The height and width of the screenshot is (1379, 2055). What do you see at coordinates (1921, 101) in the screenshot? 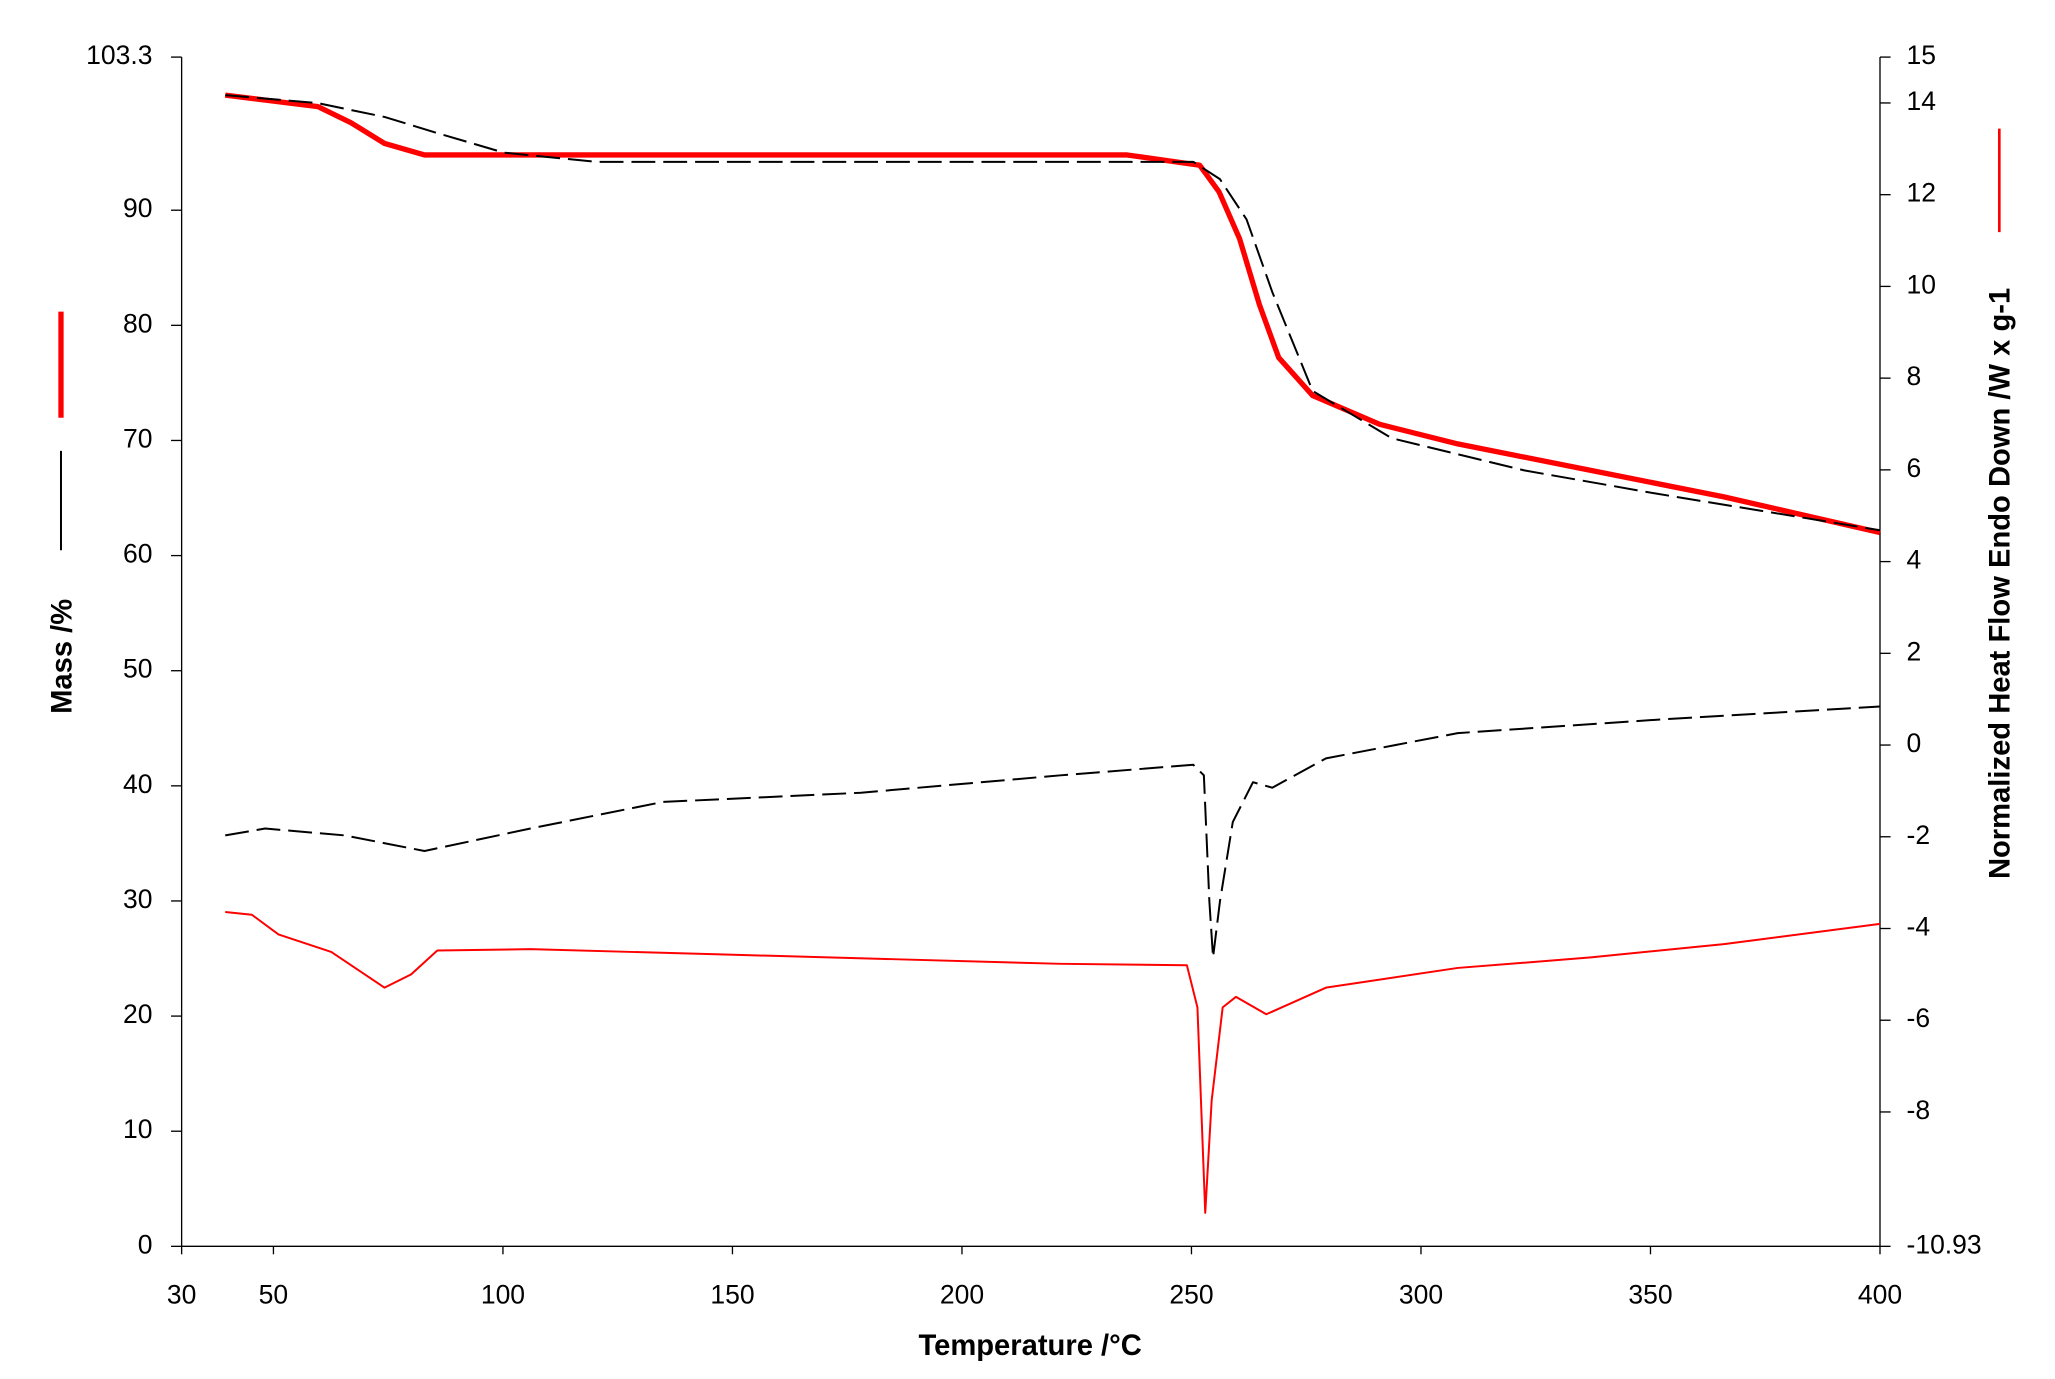
I see `y2-tick-label: 14` at bounding box center [1921, 101].